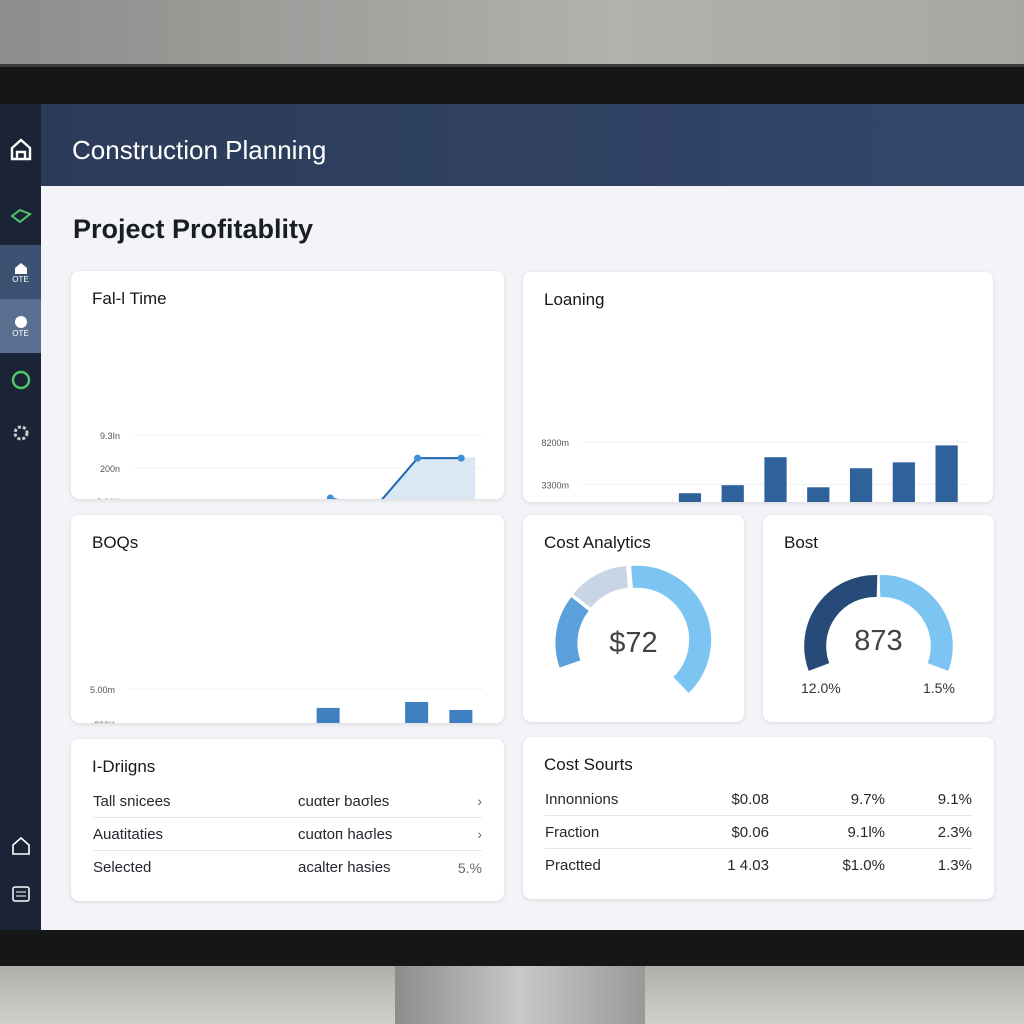 This screenshot has height=1024, width=1024. I want to click on sidebar-item-shield: OTE, so click(20, 326).